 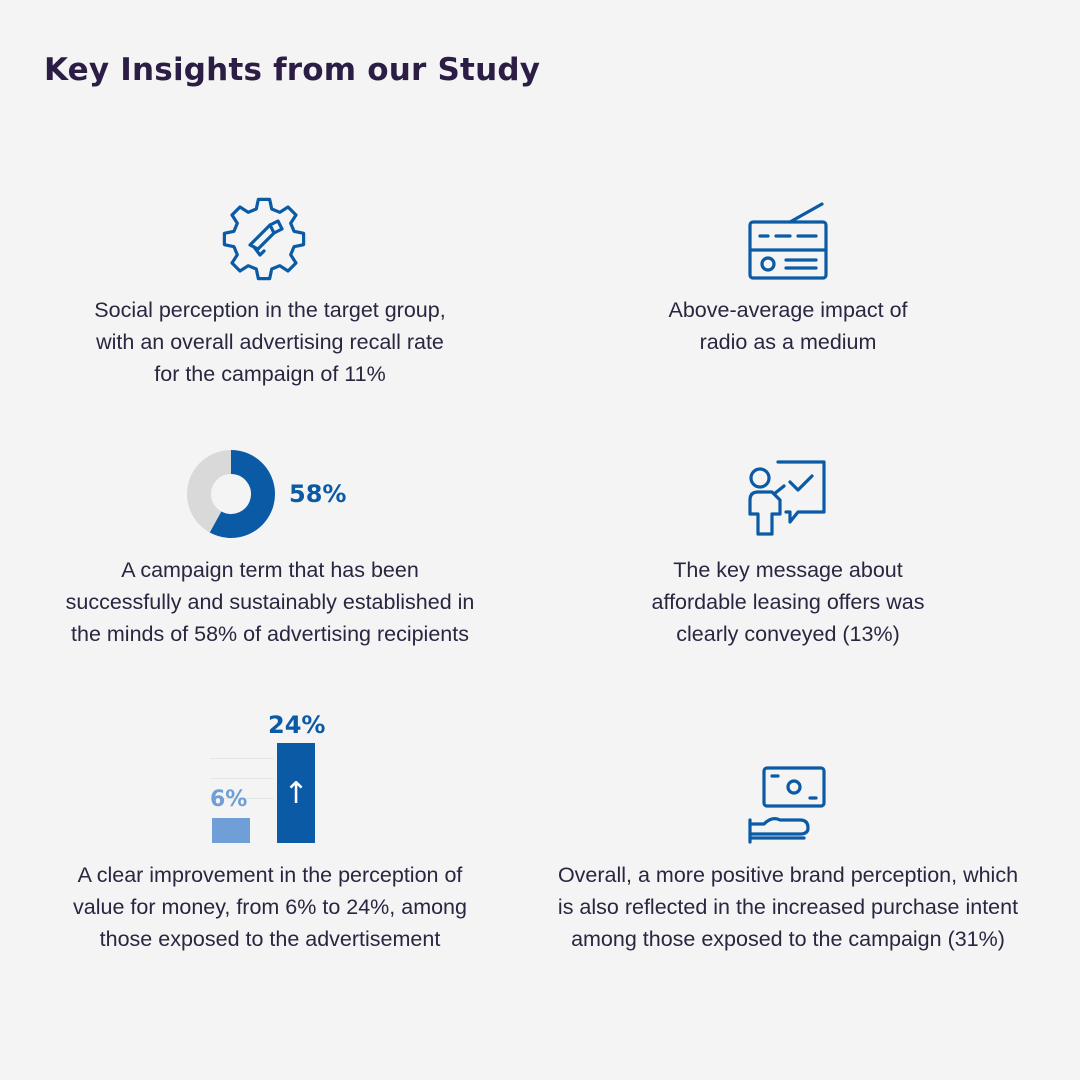 I want to click on radio-icon, so click(x=788, y=240).